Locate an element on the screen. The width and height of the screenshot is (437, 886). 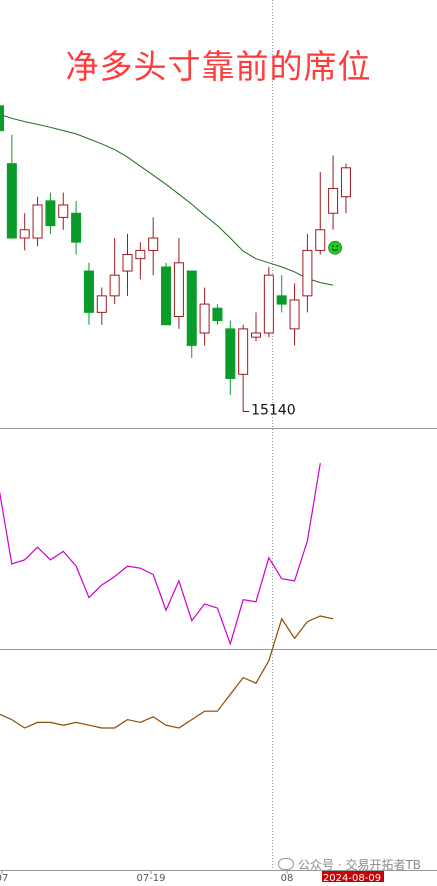
x-tick-label: 08 is located at coordinates (287, 877).